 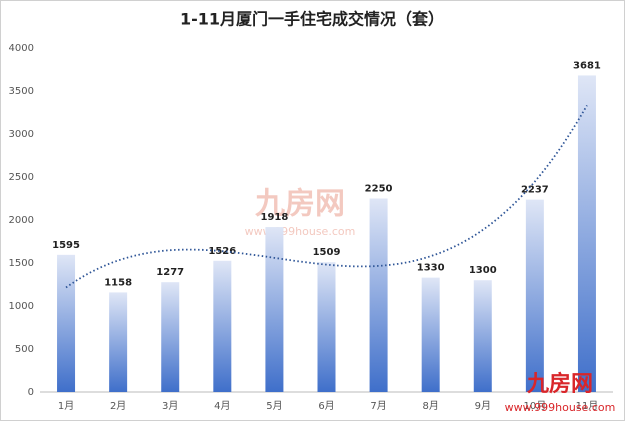 I want to click on x-tick-label: 7月, so click(x=378, y=406).